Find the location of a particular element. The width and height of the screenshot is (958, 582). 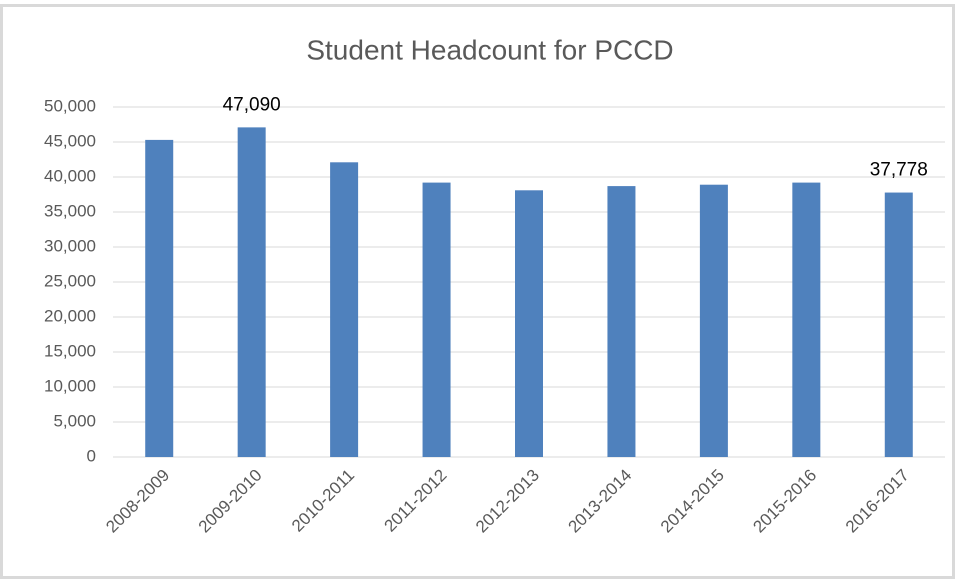

y-tick-label: 45,000 is located at coordinates (70, 140).